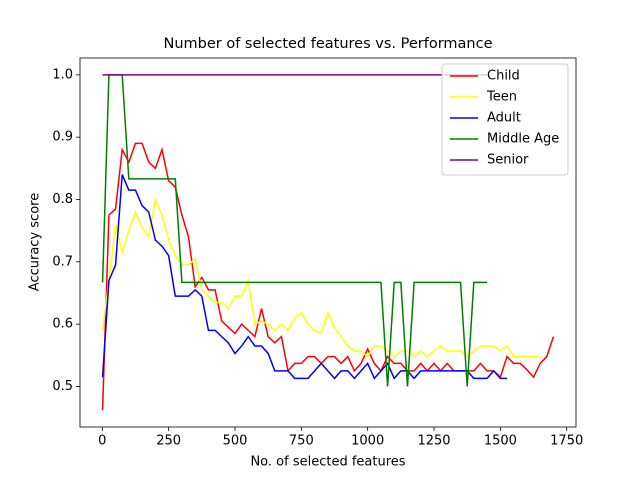 Image resolution: width=640 pixels, height=484 pixels. What do you see at coordinates (62, 261) in the screenshot?
I see `y-tick-label: 0.7` at bounding box center [62, 261].